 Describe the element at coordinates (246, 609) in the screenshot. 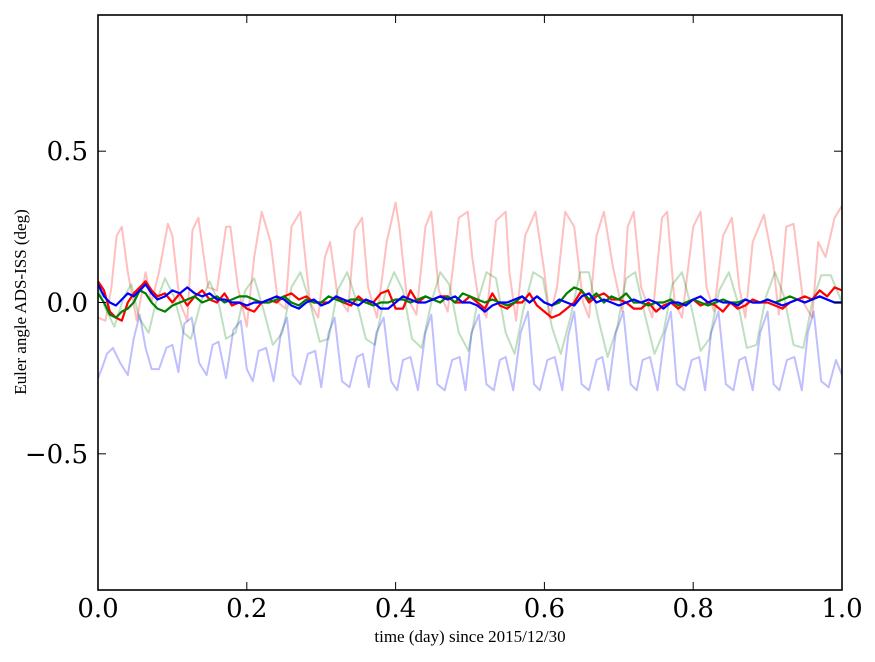

I see `x-tick-label: 0.2` at that location.